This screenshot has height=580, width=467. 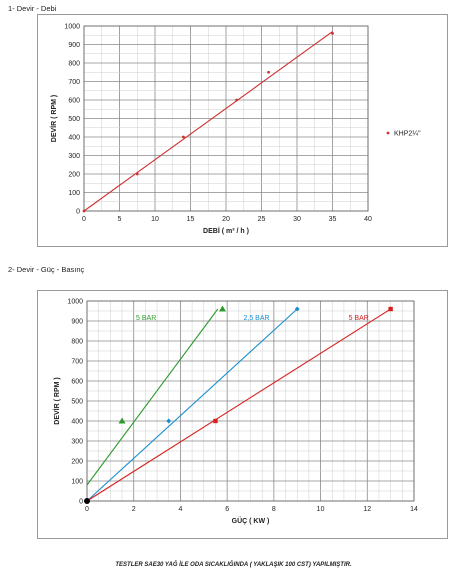 I want to click on series-labels: 5 BAR 2,5 BAR 5 BAR, so click(x=252, y=318).